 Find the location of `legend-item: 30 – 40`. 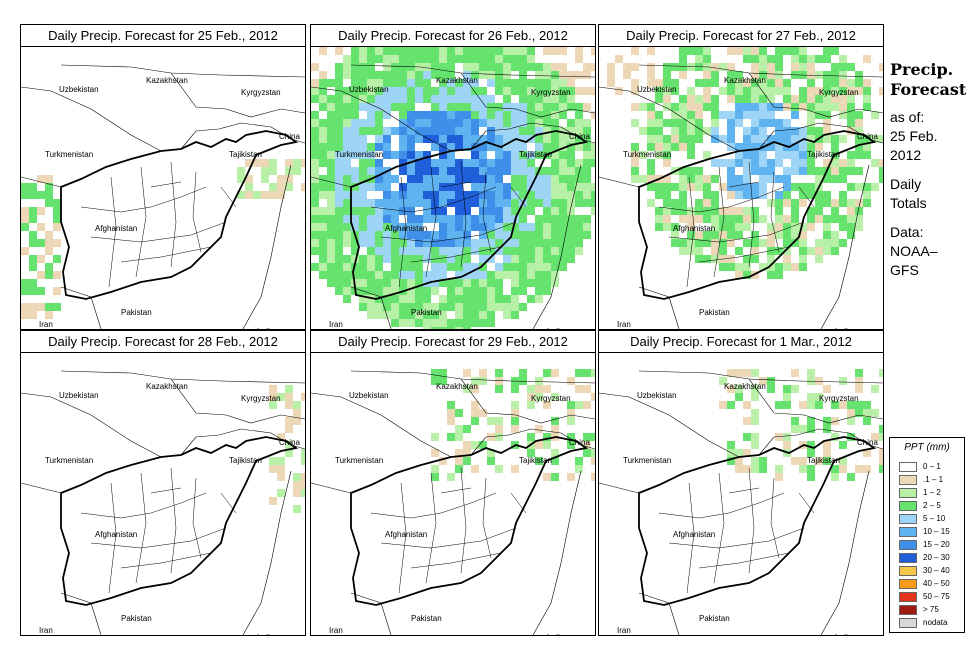

legend-item: 30 – 40 is located at coordinates (929, 571).